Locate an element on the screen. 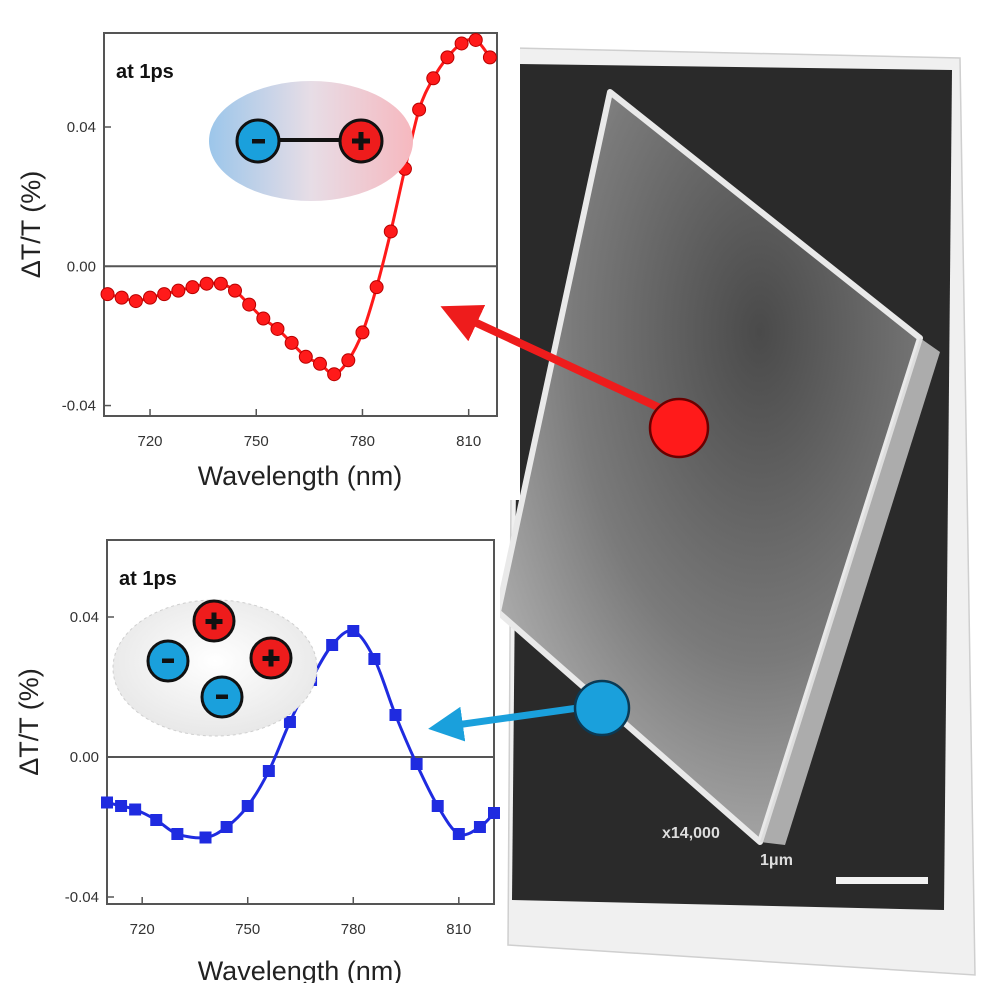 The image size is (1000, 983). bottom-annotation-at-1ps: at 1ps is located at coordinates (148, 579).